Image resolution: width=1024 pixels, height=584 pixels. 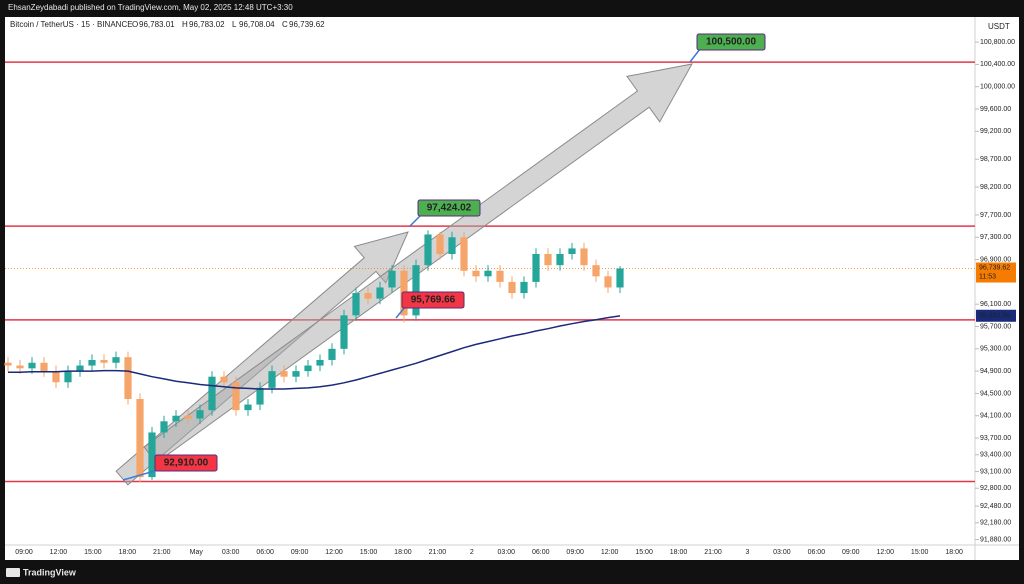 What do you see at coordinates (257, 24) in the screenshot?
I see `ohlc-value: 96,708.04` at bounding box center [257, 24].